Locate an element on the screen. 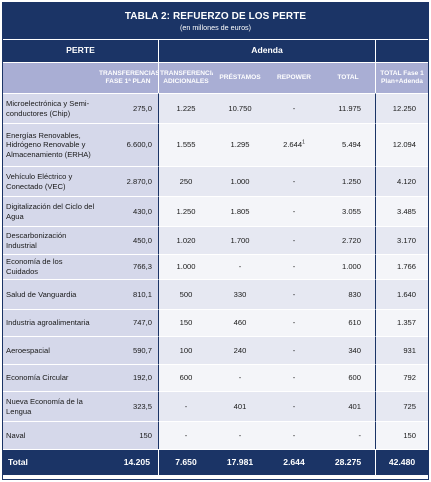  additional-transfer-cell: 100 is located at coordinates (186, 350).